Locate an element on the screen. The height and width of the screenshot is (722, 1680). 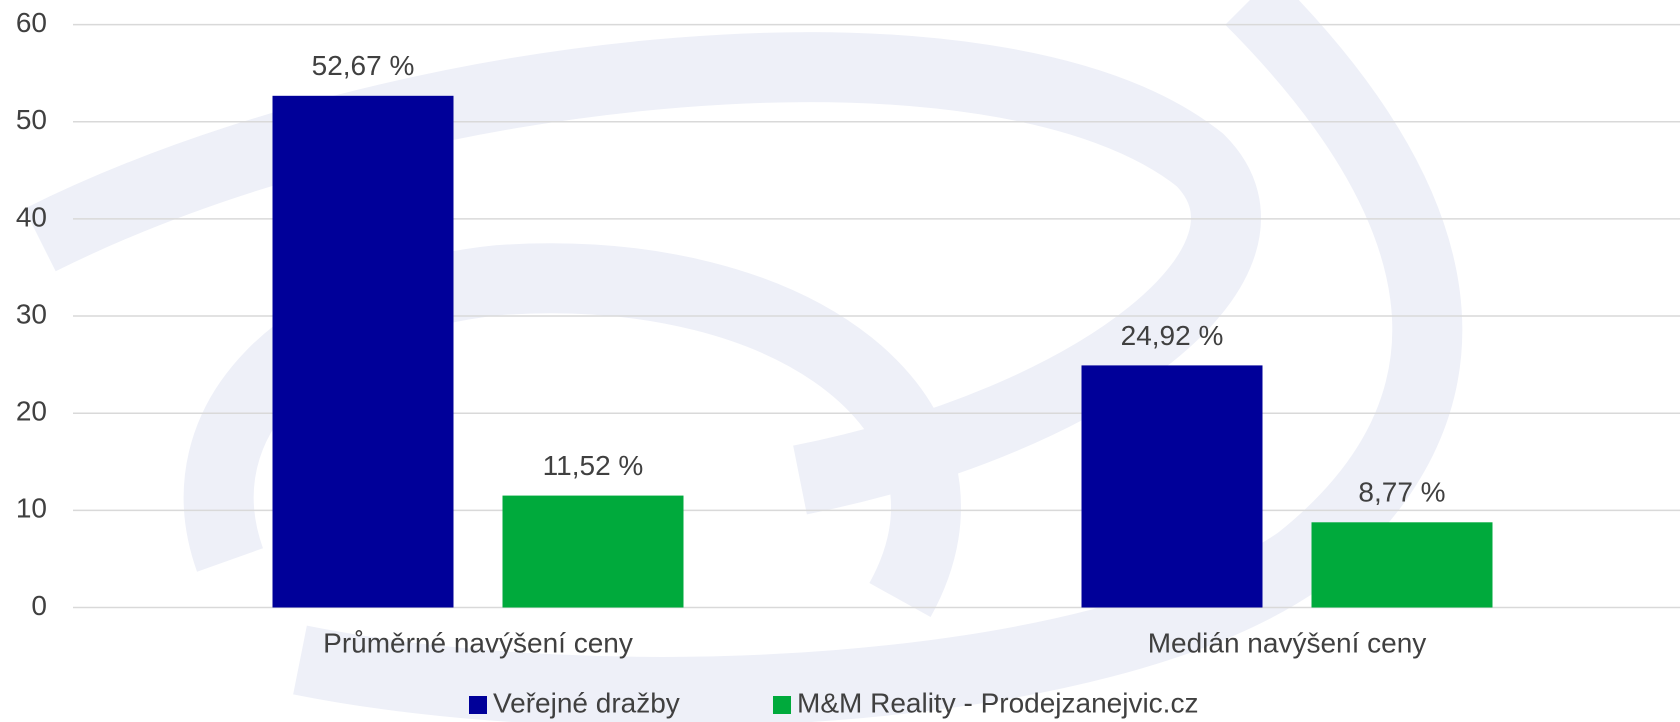
y-tick-label: 20 is located at coordinates (31, 411).